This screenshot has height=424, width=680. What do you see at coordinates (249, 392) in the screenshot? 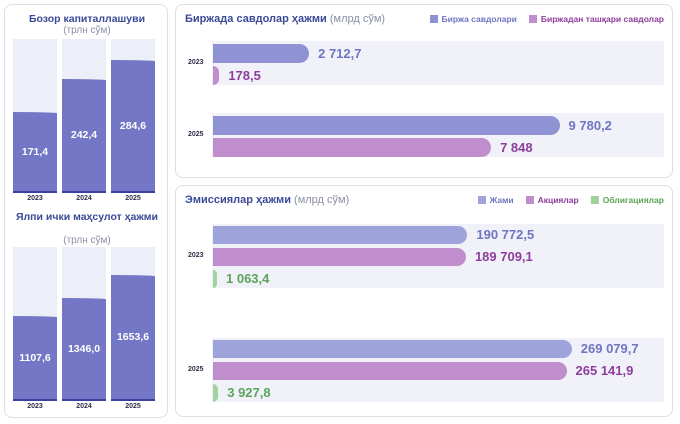
I see `value-label: 3 927,8` at bounding box center [249, 392].